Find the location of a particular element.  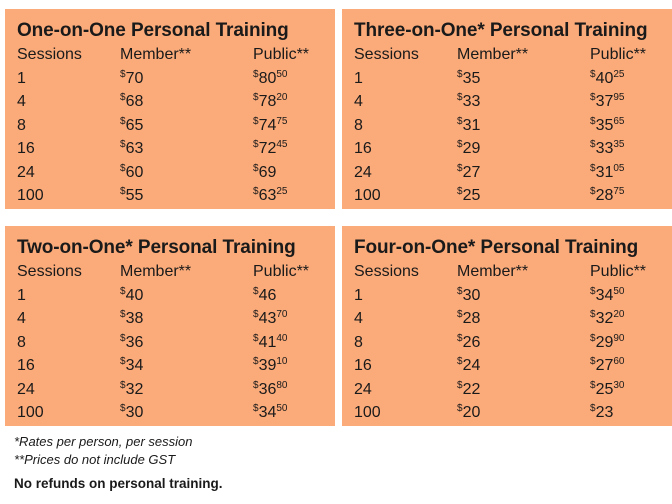

table-row: 1 $30 $3450 is located at coordinates (513, 296).